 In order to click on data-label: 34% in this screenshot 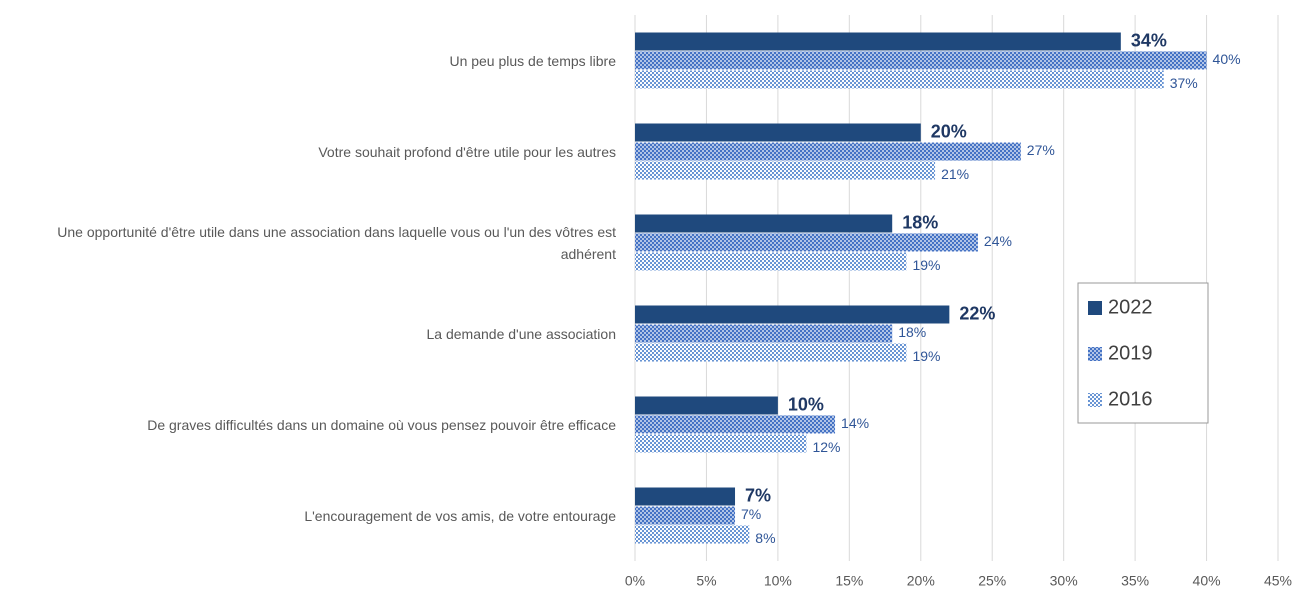, I will do `click(1149, 40)`.